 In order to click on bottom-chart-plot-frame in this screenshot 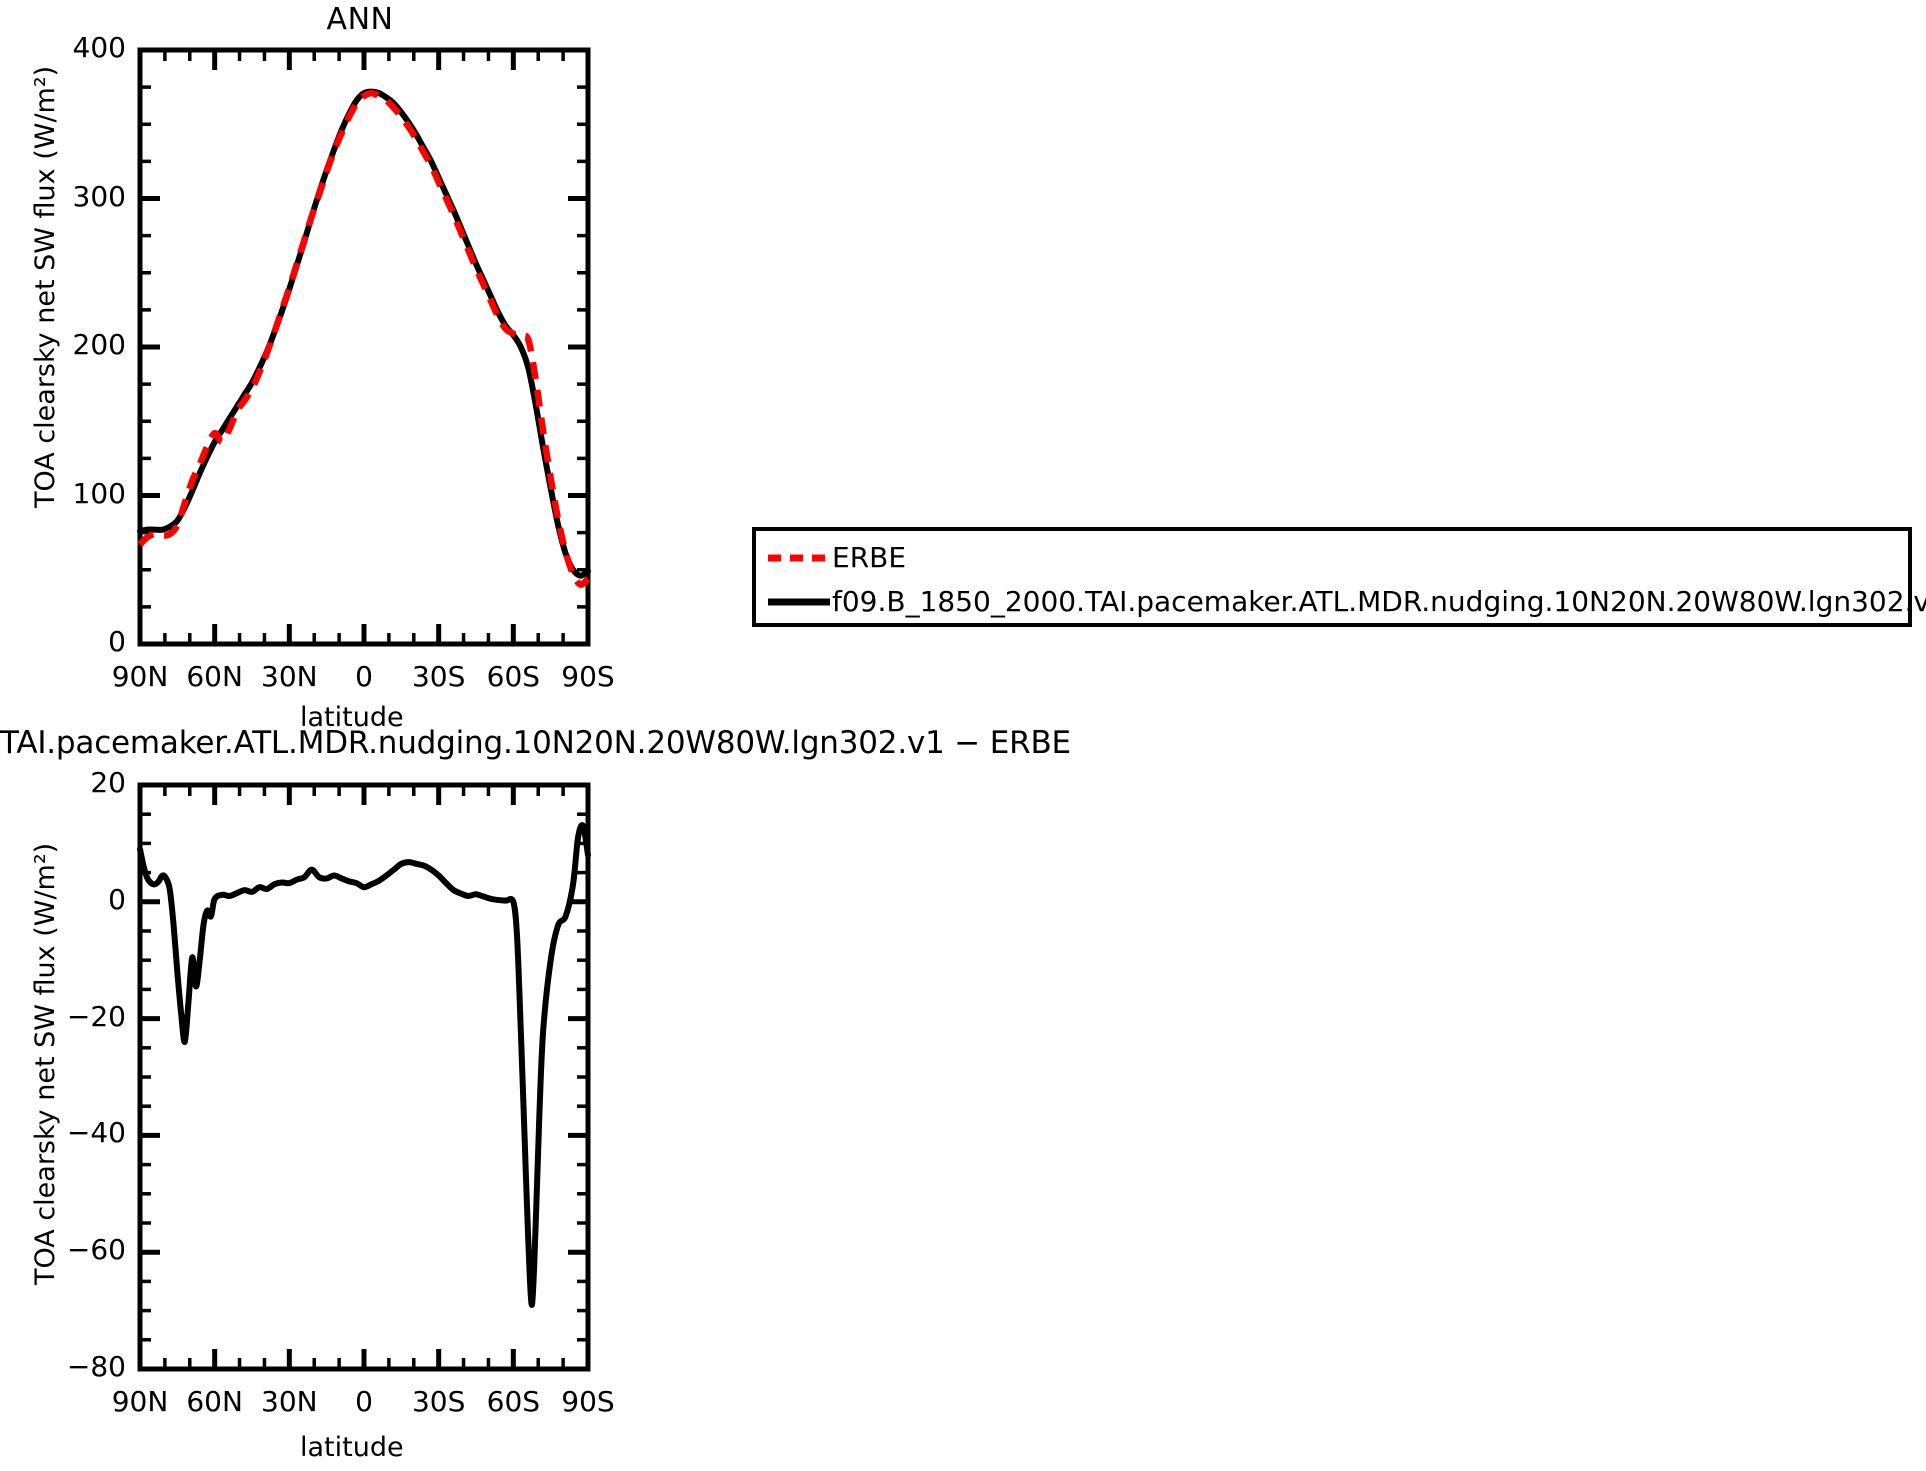, I will do `click(364, 1077)`.